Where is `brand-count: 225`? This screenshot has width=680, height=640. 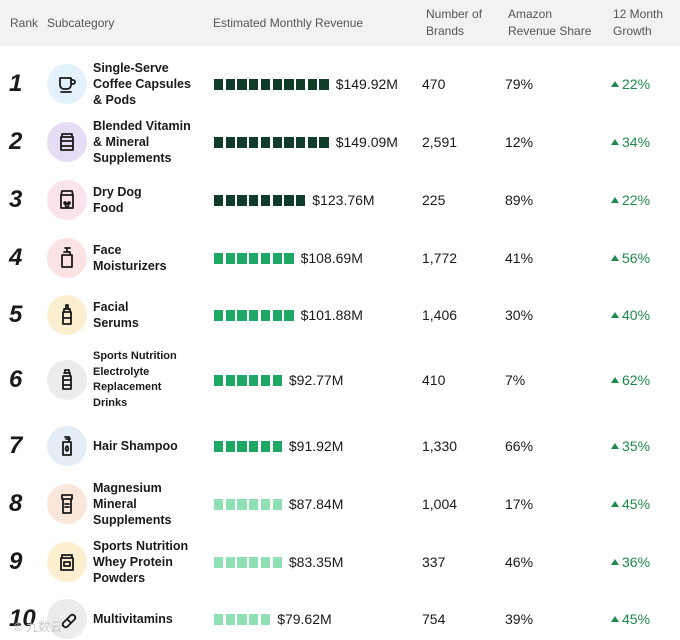
brand-count: 225 is located at coordinates (434, 200).